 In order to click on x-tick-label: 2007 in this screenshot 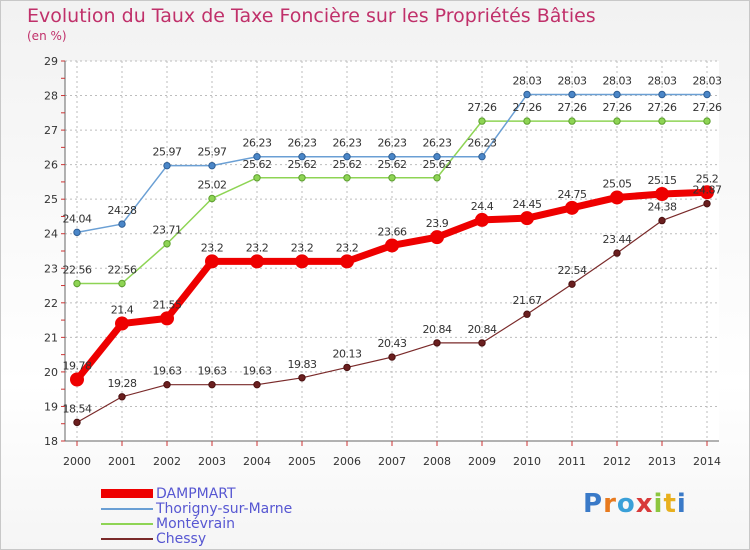, I will do `click(392, 461)`.